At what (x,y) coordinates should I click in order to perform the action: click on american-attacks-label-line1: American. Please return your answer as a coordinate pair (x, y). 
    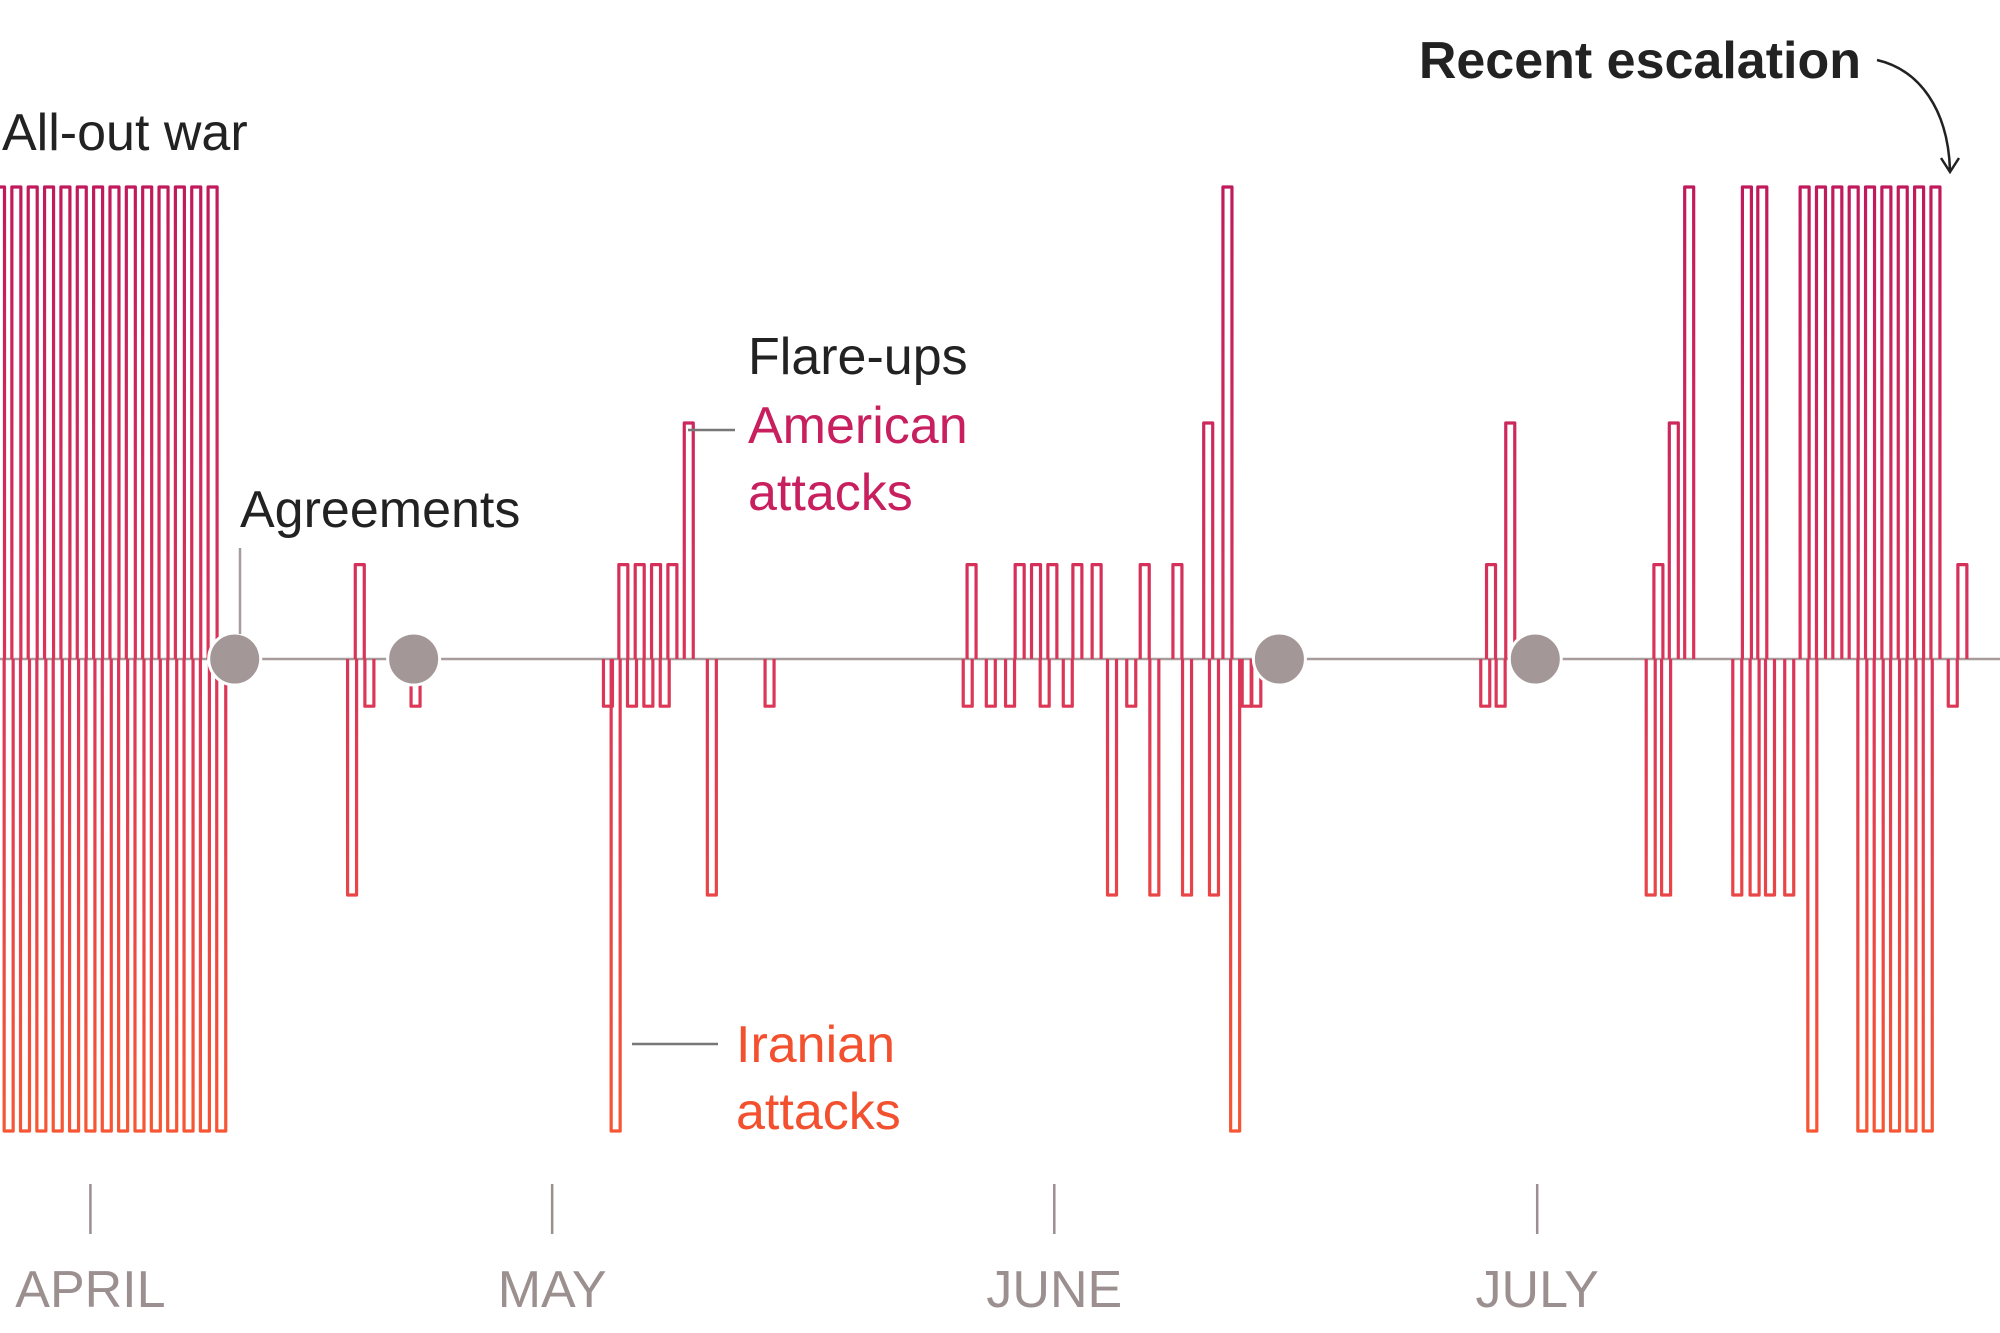
    Looking at the image, I should click on (858, 426).